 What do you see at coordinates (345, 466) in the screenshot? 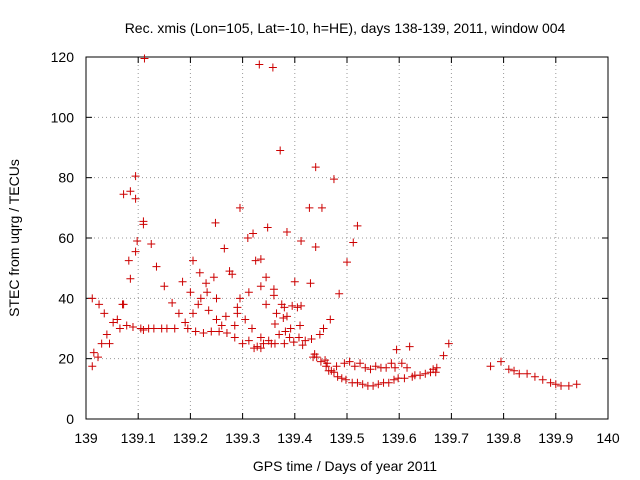
I see `x-axis-label: GPS time / Days of year 2011` at bounding box center [345, 466].